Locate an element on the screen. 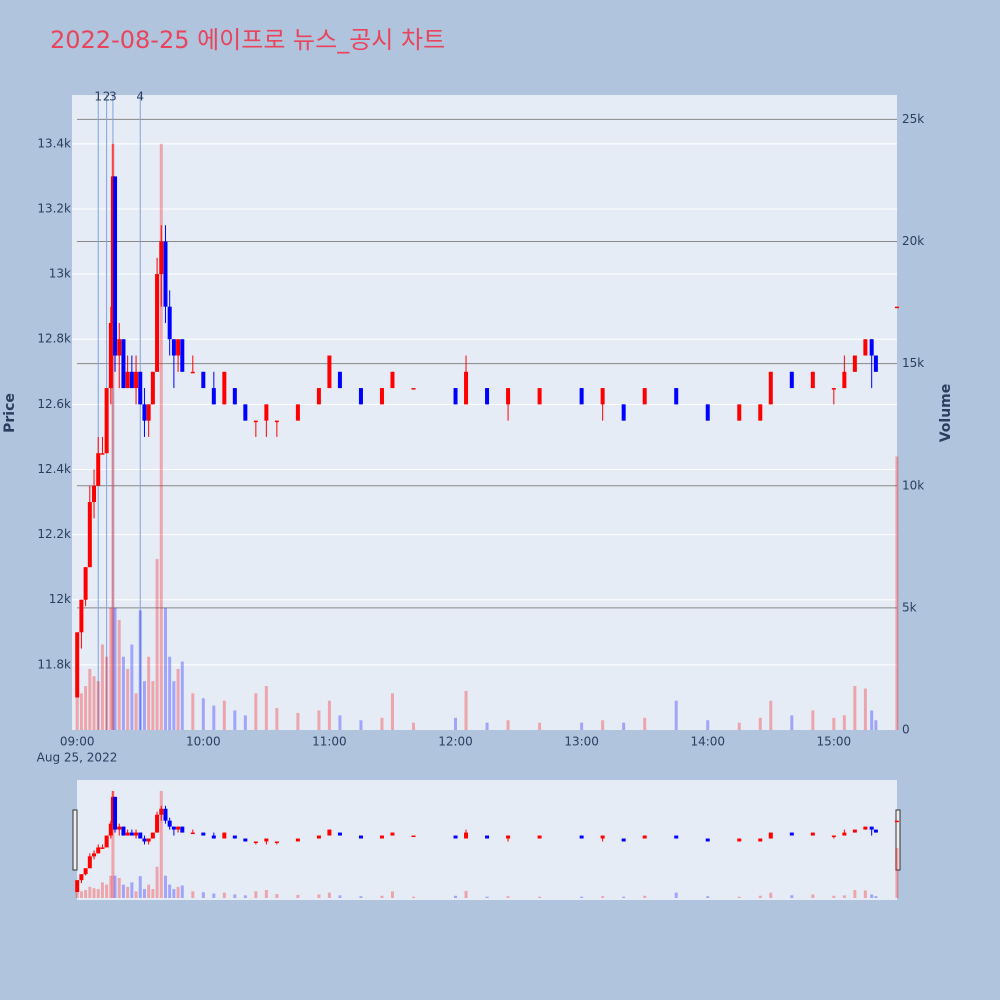 Image resolution: width=1000 pixels, height=1000 pixels. x-tick-label: 10:00 is located at coordinates (203, 742).